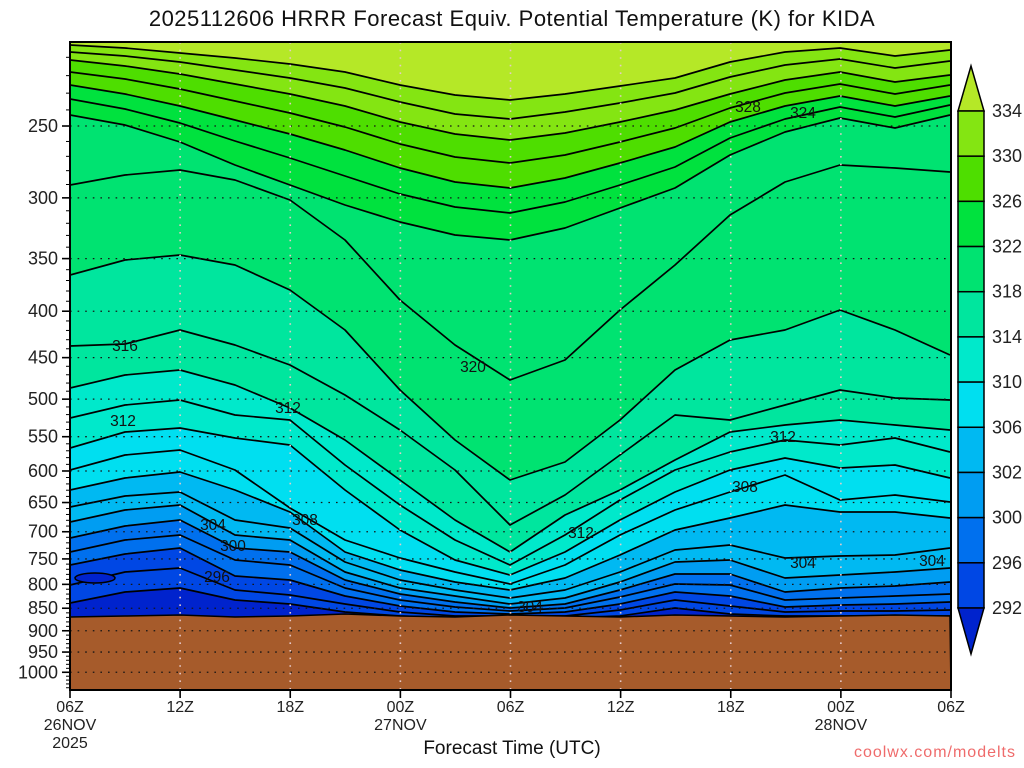  What do you see at coordinates (38, 672) in the screenshot?
I see `chart-text: 1000` at bounding box center [38, 672].